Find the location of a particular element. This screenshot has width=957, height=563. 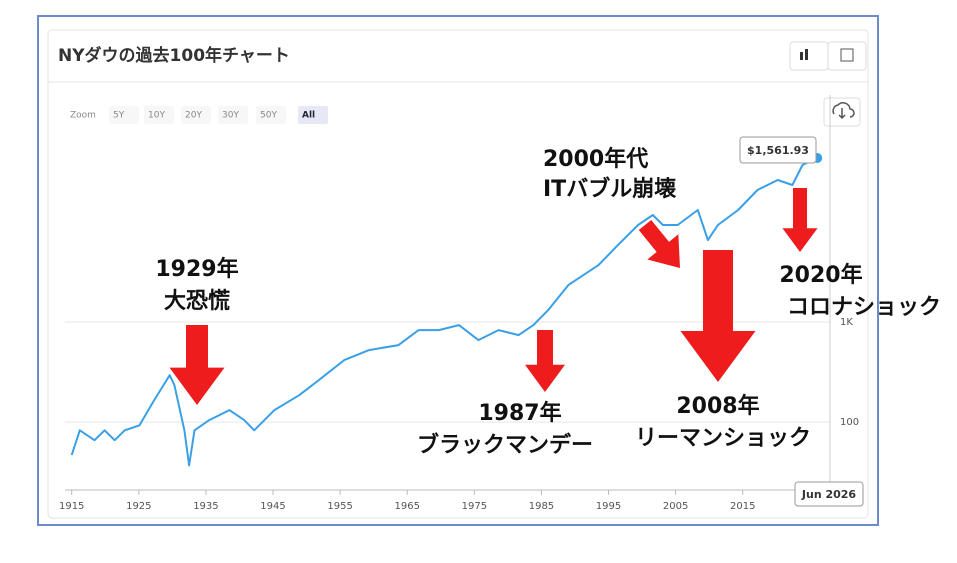

x-tick-label: 1955 is located at coordinates (339, 506).